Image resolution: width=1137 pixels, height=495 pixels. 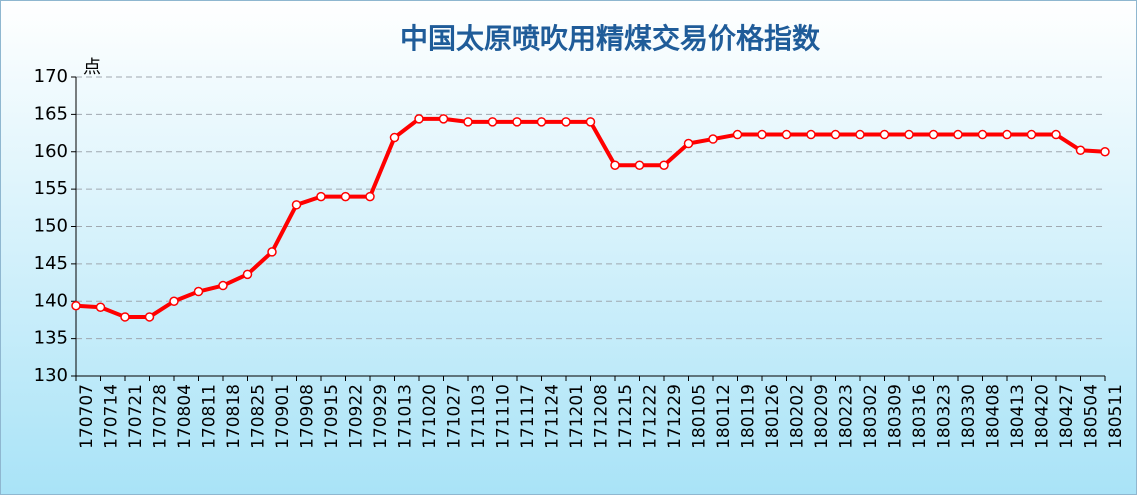 I want to click on x-tick-label: 171110, so click(x=504, y=416).